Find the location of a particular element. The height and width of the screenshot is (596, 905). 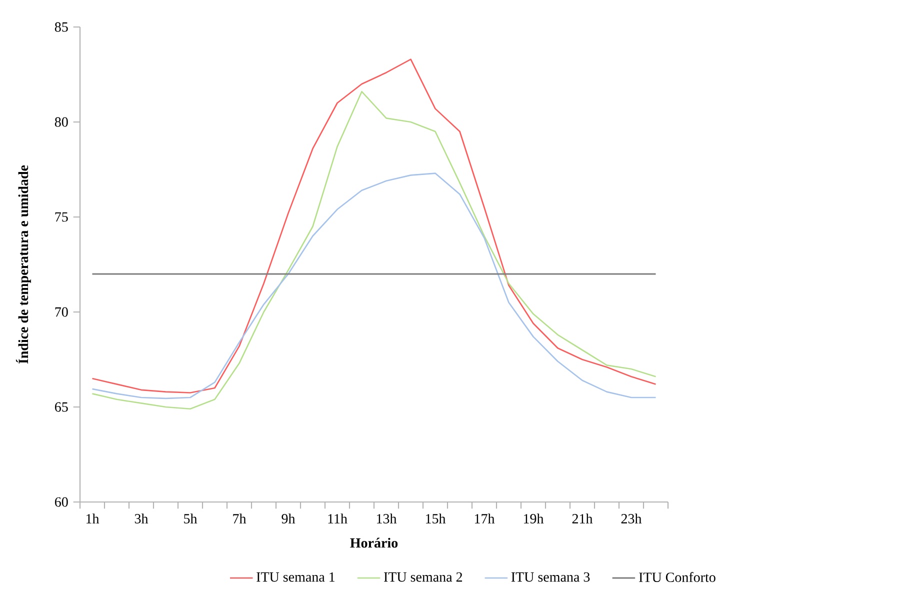

x-tick-label: 15h is located at coordinates (436, 519).